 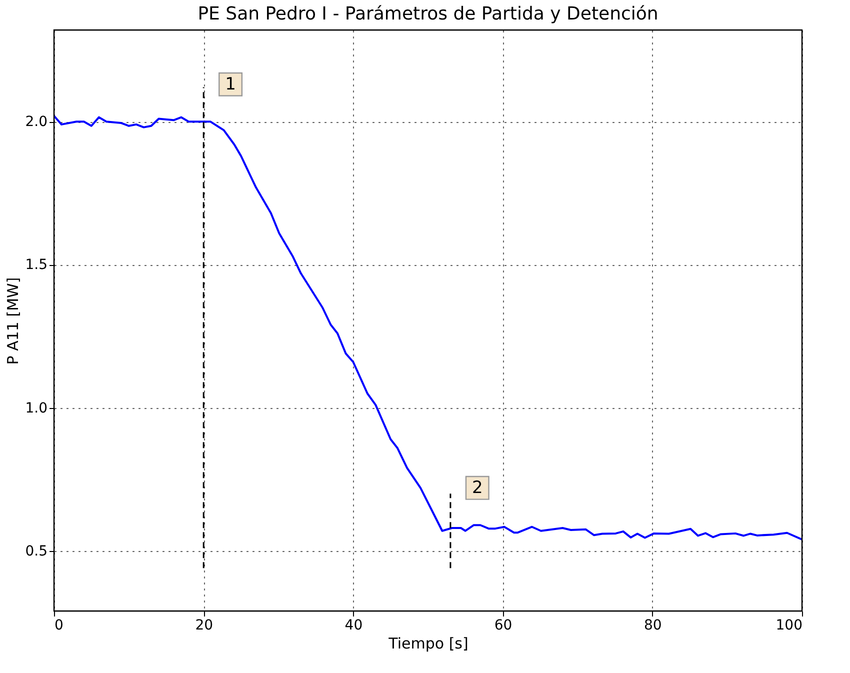 What do you see at coordinates (36, 265) in the screenshot?
I see `y-tick-label: 1.5` at bounding box center [36, 265].